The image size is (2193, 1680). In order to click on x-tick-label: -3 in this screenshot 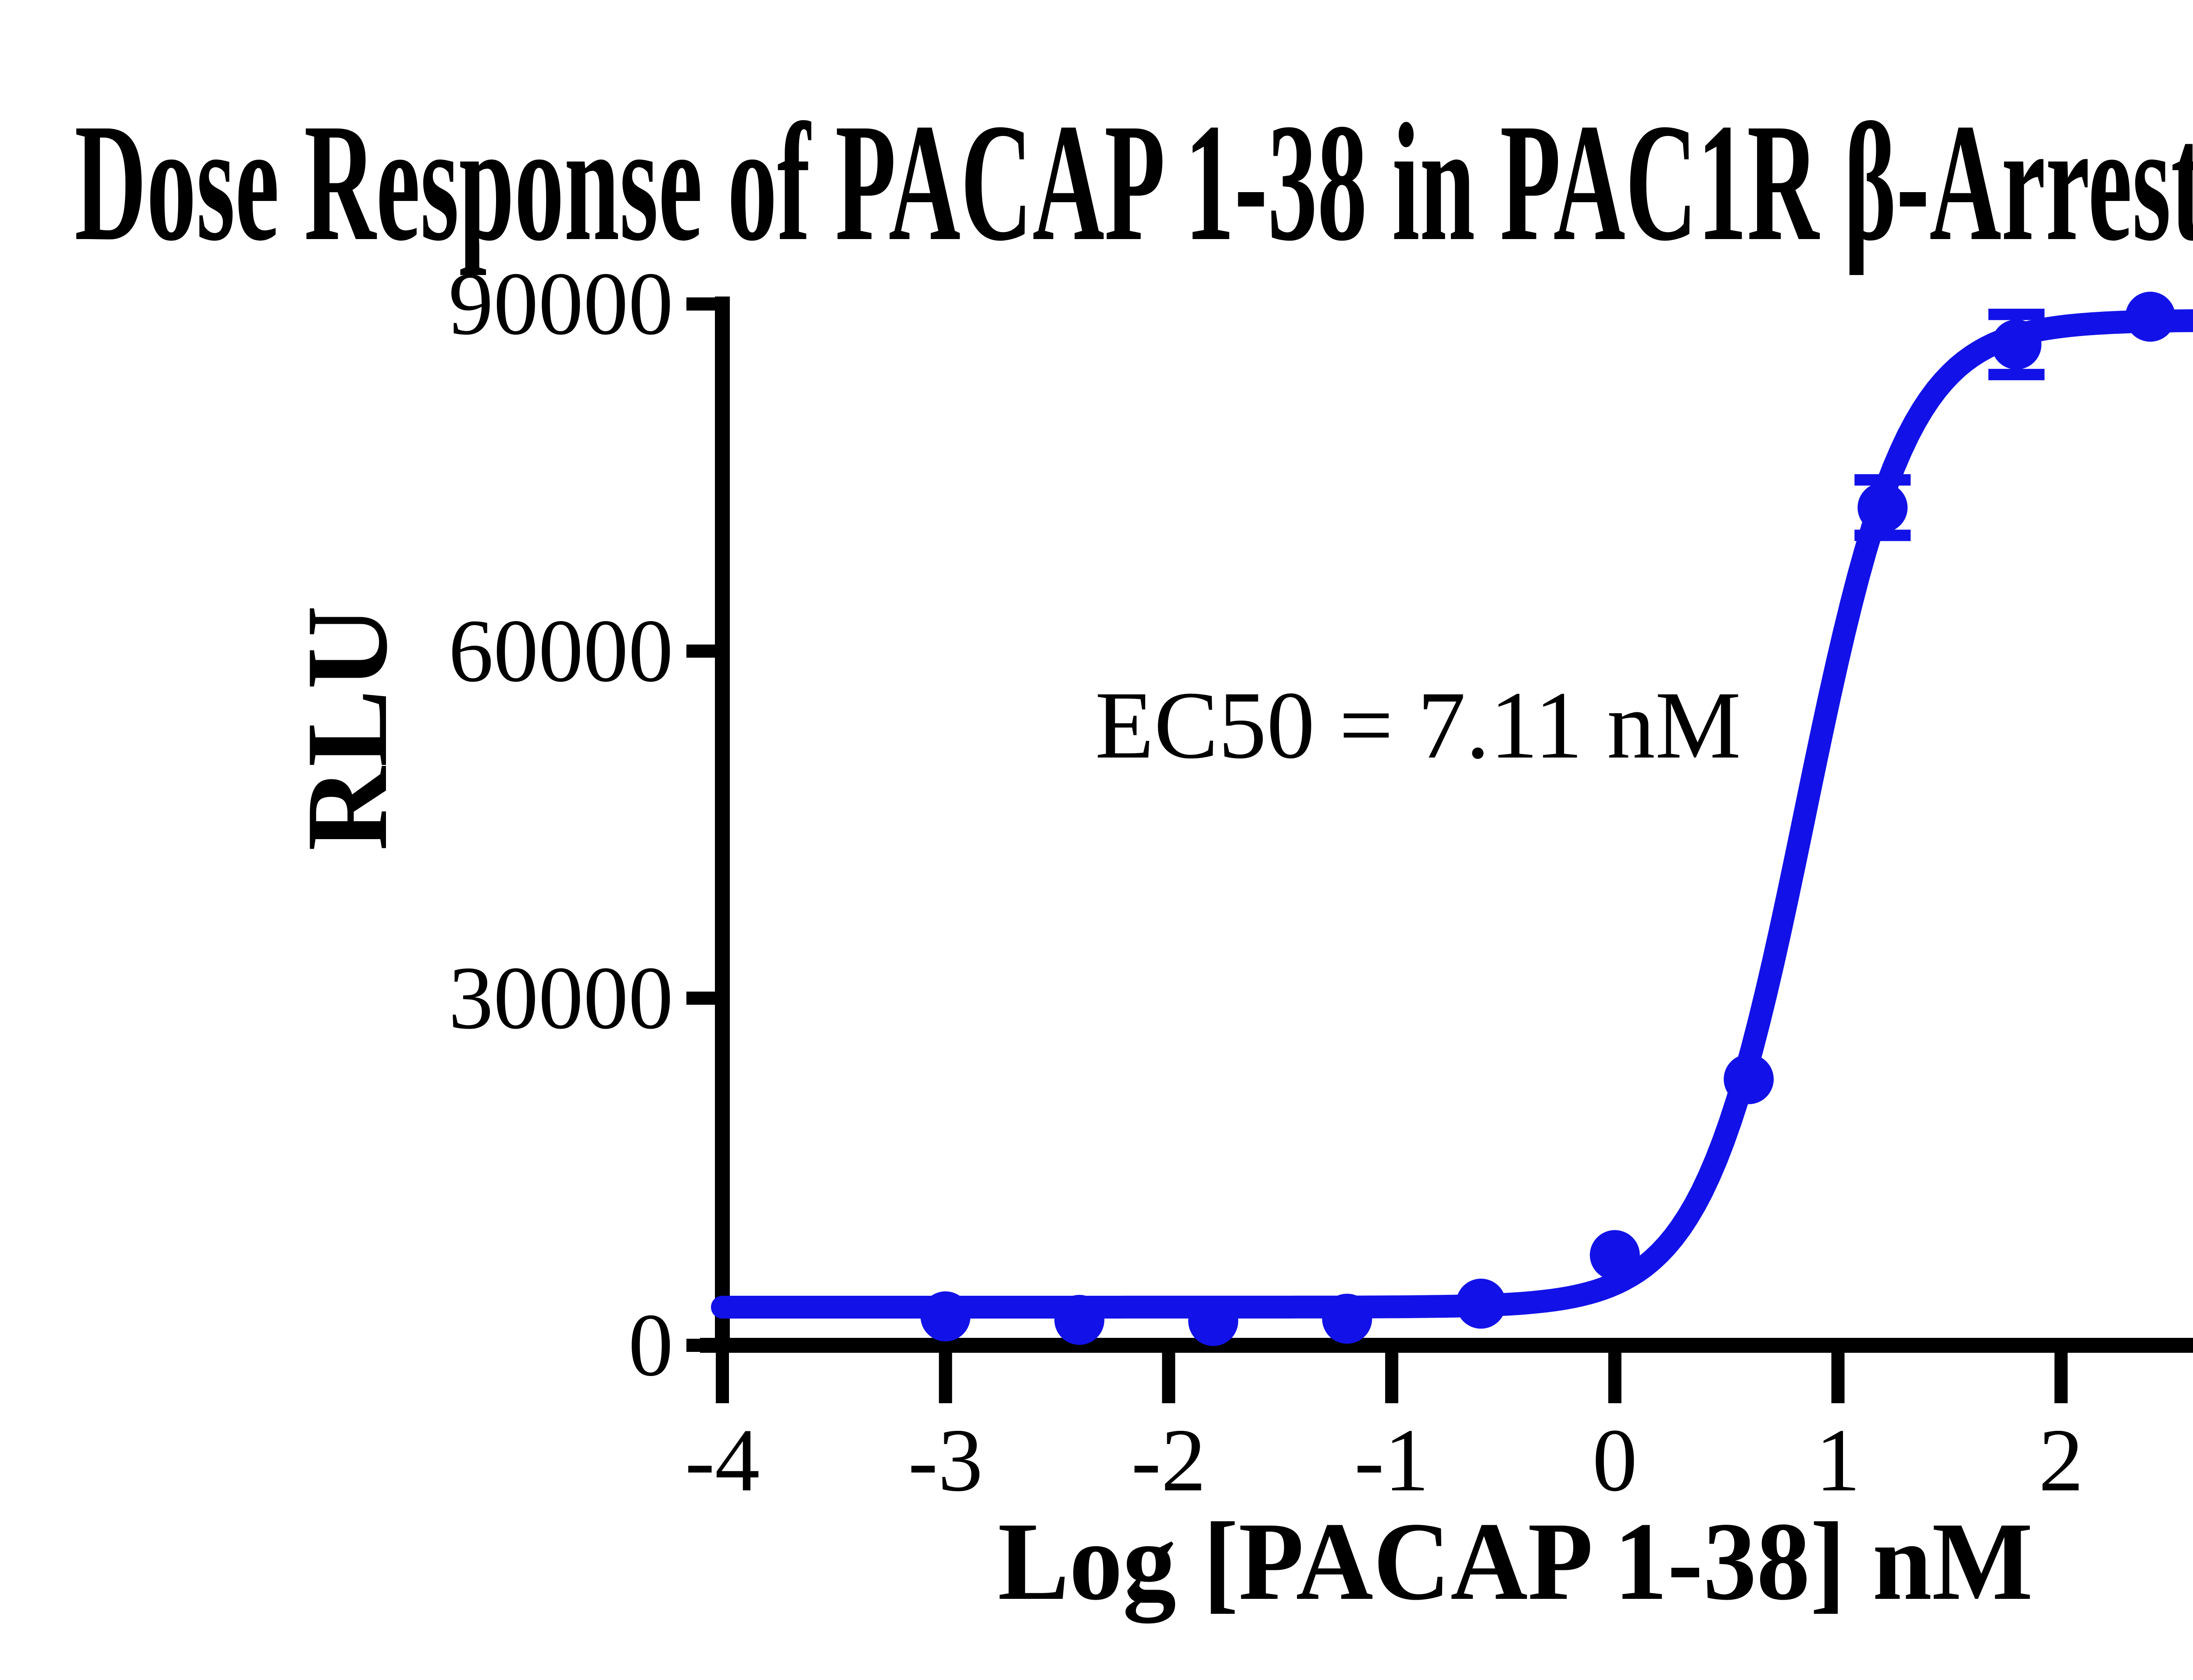, I will do `click(945, 1460)`.